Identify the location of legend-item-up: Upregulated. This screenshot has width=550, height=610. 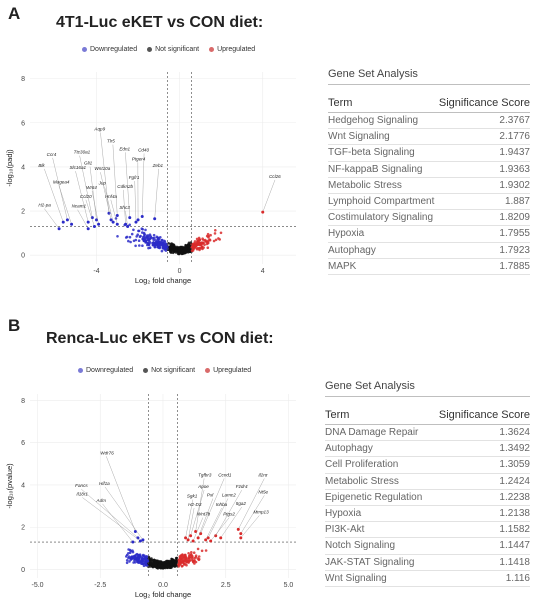
(228, 370).